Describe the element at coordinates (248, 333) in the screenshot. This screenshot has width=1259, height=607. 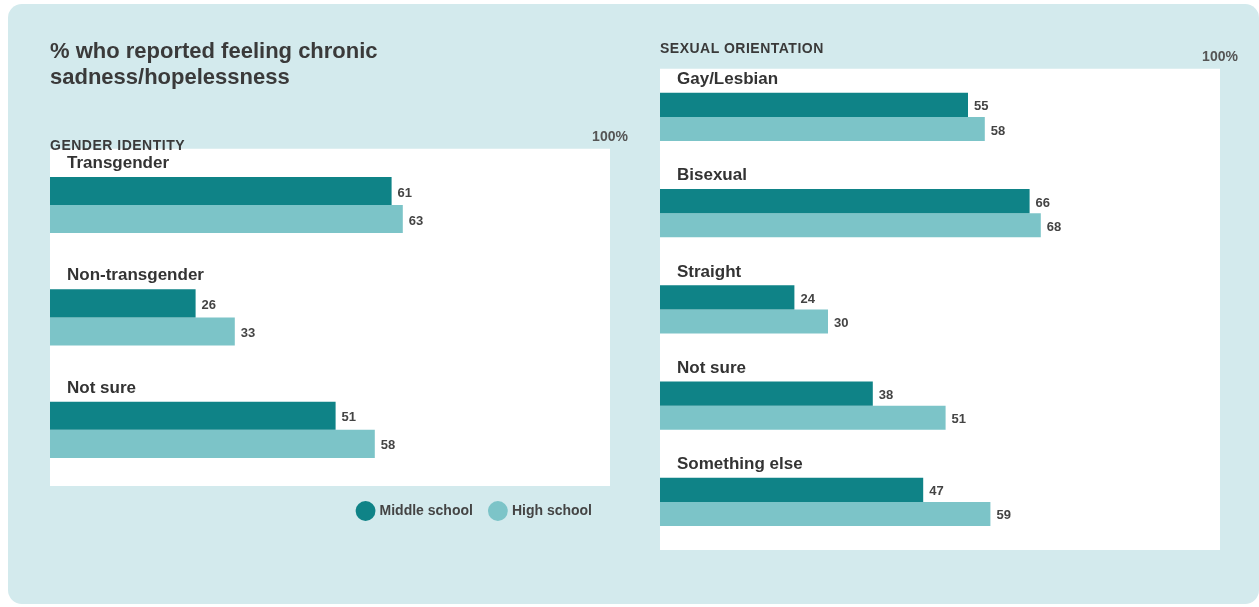
I see `data-label: 33` at that location.